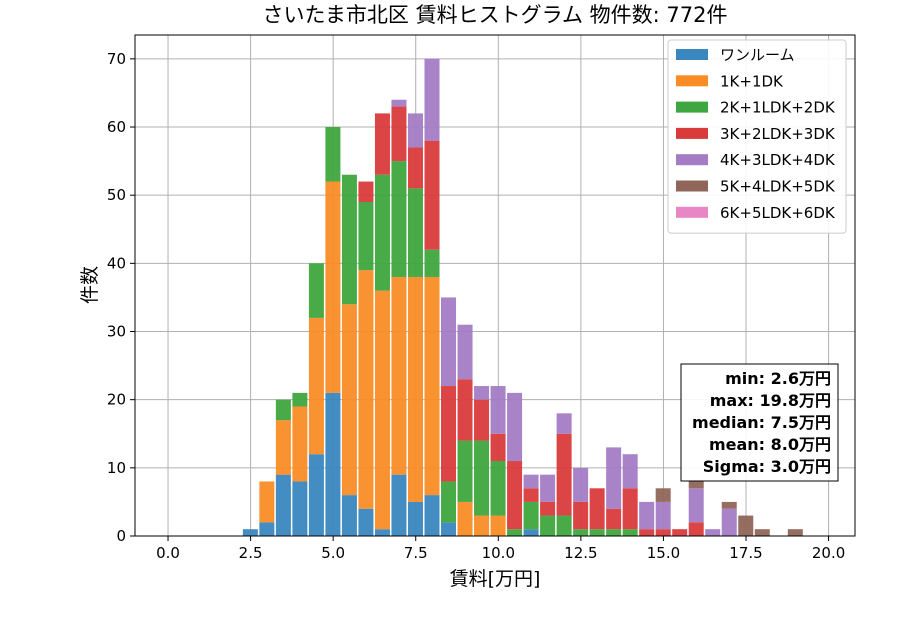  I want to click on y-axis-ticks: 0 10 20 30 40 50 60 70, so click(121, 297).